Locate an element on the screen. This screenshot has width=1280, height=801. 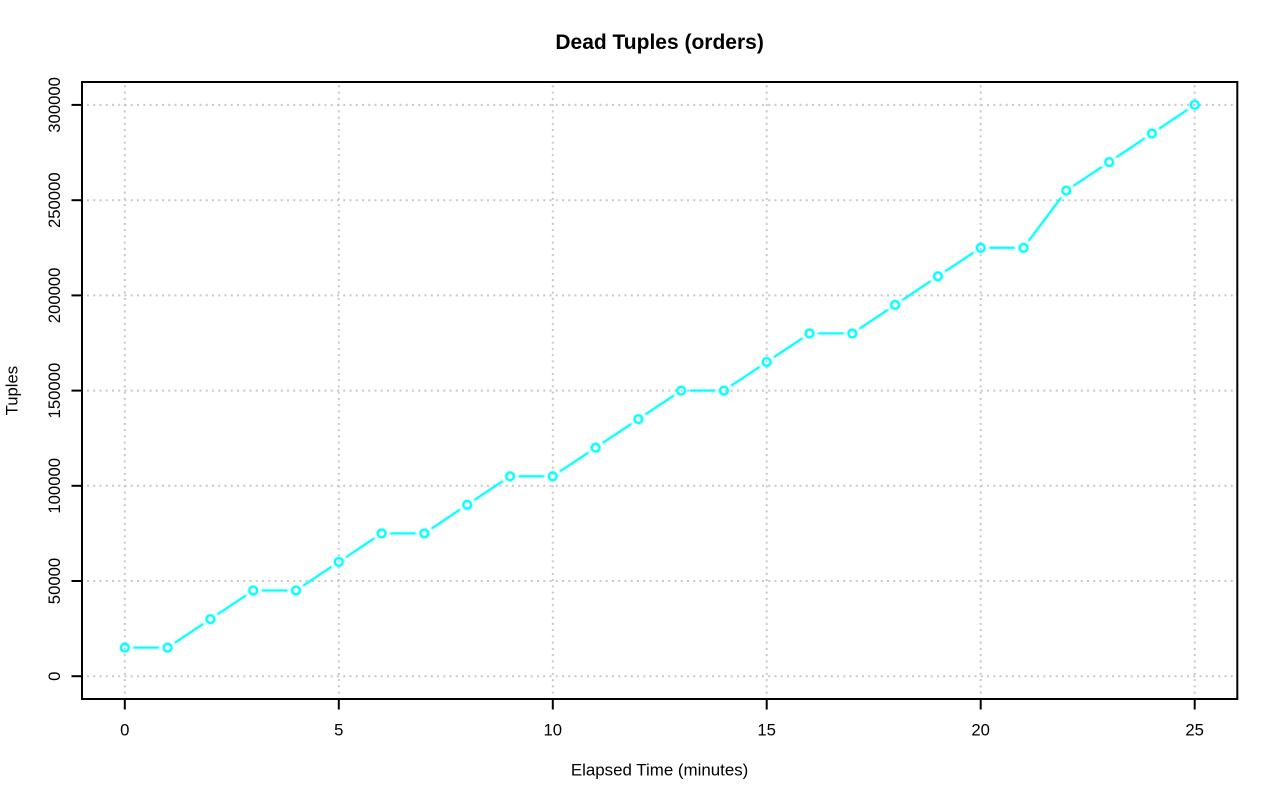
svg-text: Elapsed Time (minutes) is located at coordinates (659, 770).